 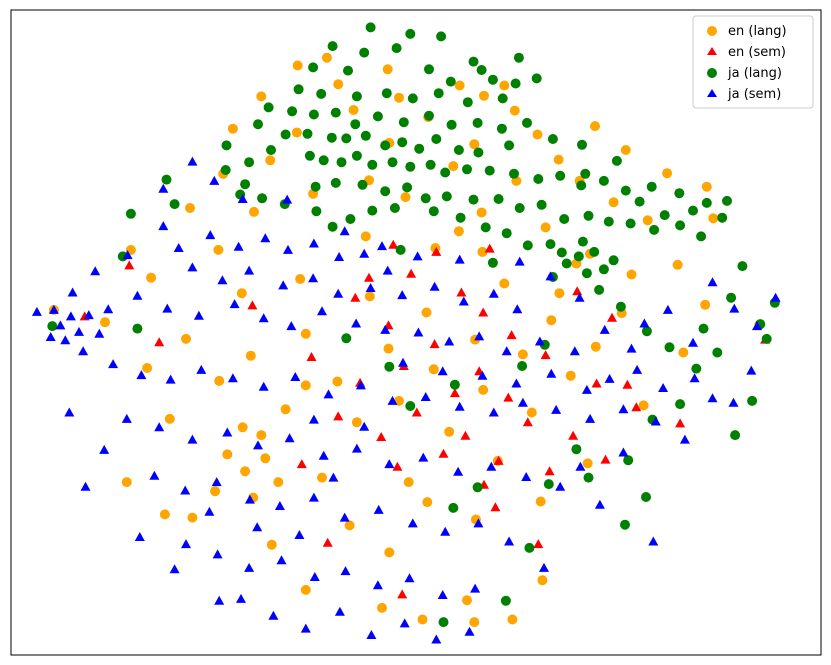 What do you see at coordinates (744, 73) in the screenshot?
I see `legend-entry-ja-lang: ja (lang)` at bounding box center [744, 73].